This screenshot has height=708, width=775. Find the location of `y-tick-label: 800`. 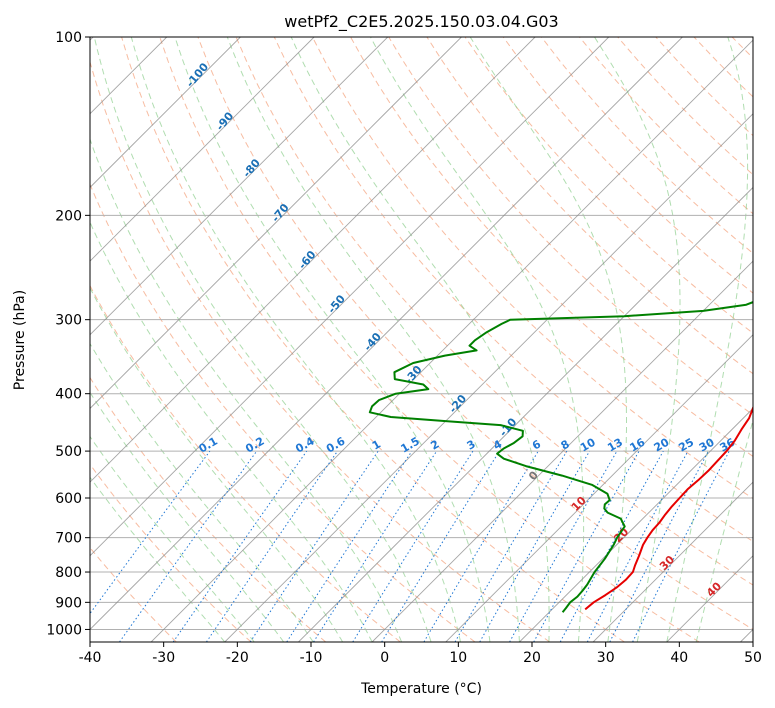

y-tick-label: 800 is located at coordinates (68, 573).